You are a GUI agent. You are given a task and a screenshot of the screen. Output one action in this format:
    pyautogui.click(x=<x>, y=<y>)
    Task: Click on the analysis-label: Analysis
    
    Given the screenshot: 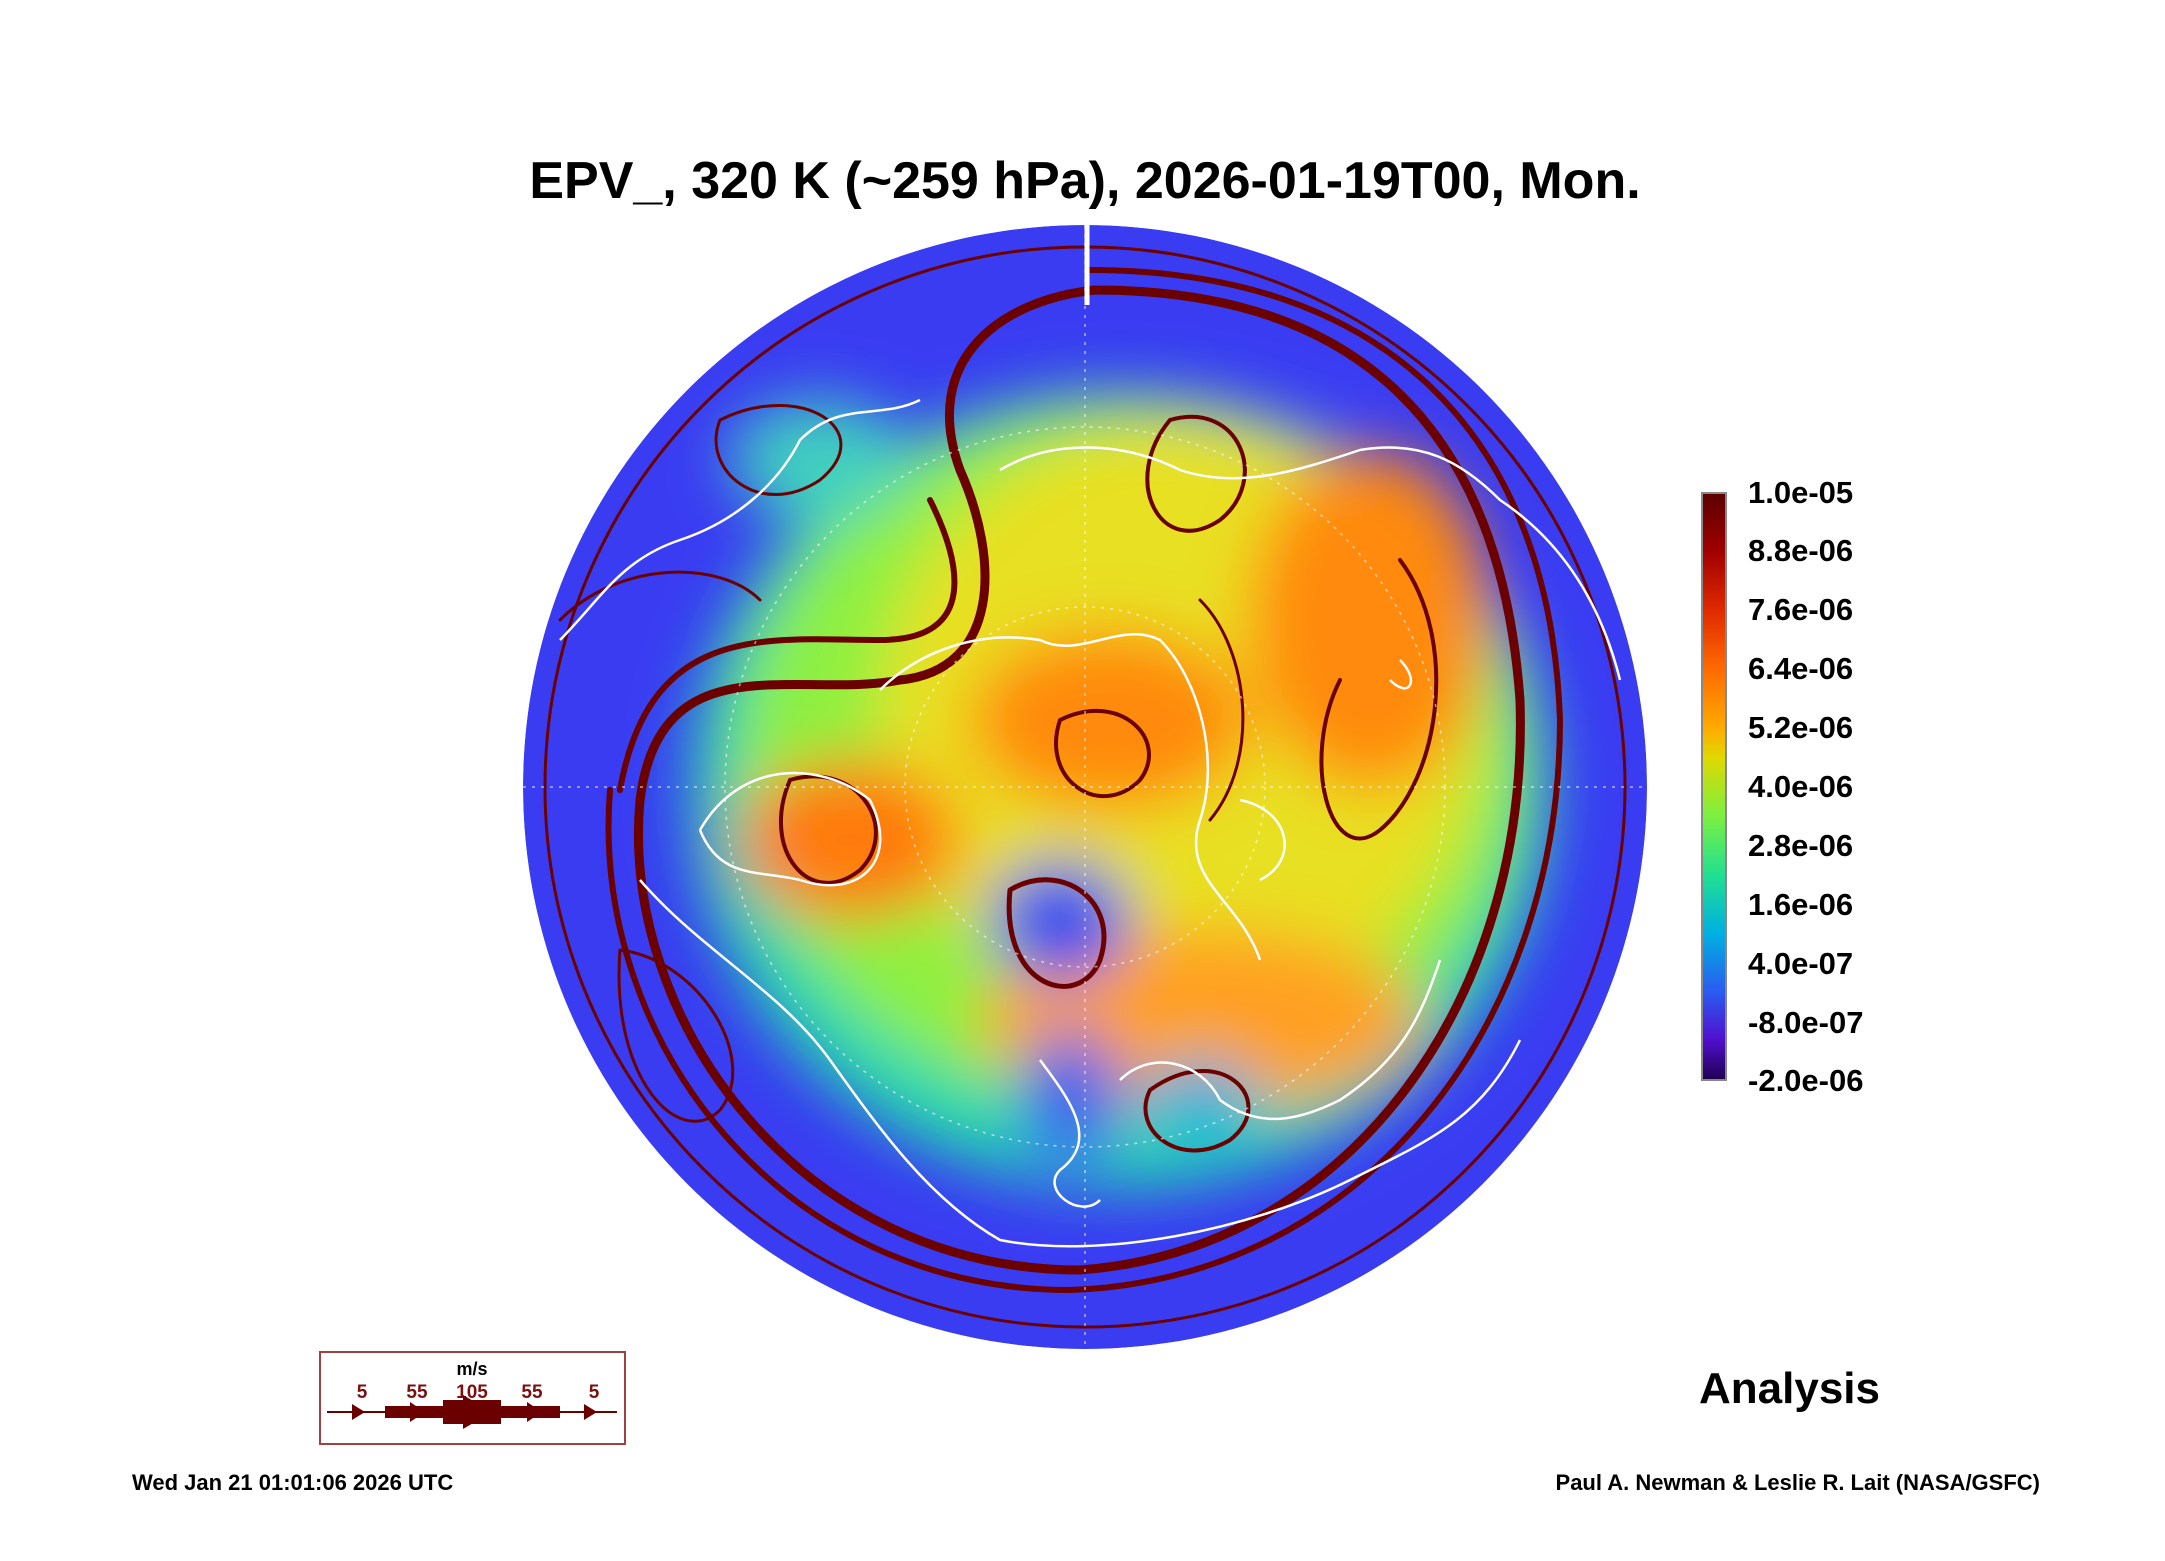 What is the action you would take?
    pyautogui.click(x=1789, y=1388)
    